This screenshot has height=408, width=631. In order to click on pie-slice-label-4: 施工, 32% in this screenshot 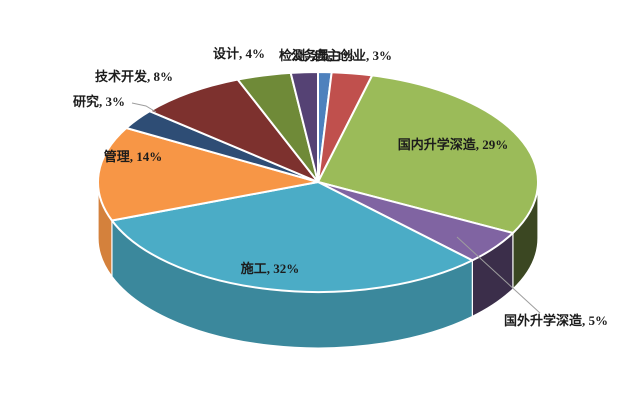, I will do `click(270, 268)`.